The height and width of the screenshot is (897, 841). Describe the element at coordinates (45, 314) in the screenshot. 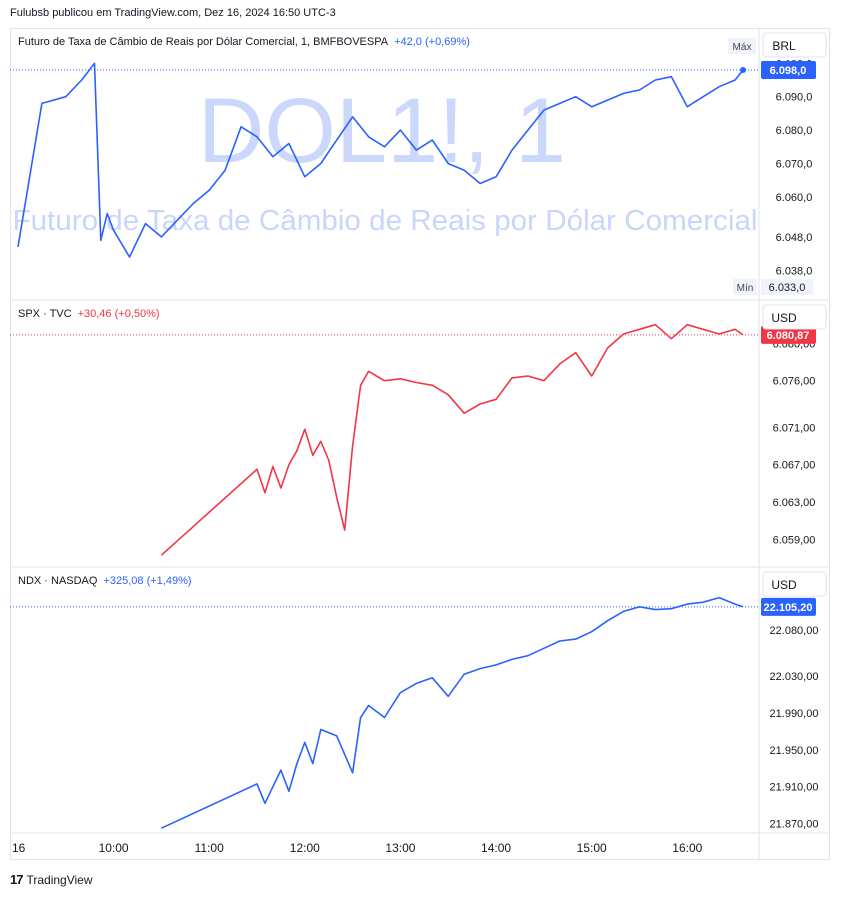

I see `legend-title: SPX · TVC` at that location.